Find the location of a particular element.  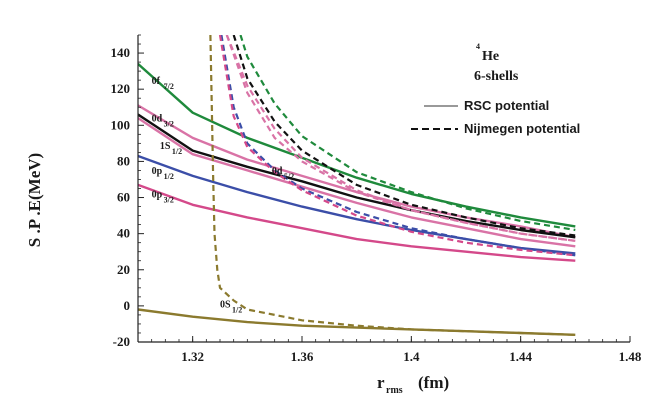

curve-label-sub-3: 1/2 is located at coordinates (169, 176).